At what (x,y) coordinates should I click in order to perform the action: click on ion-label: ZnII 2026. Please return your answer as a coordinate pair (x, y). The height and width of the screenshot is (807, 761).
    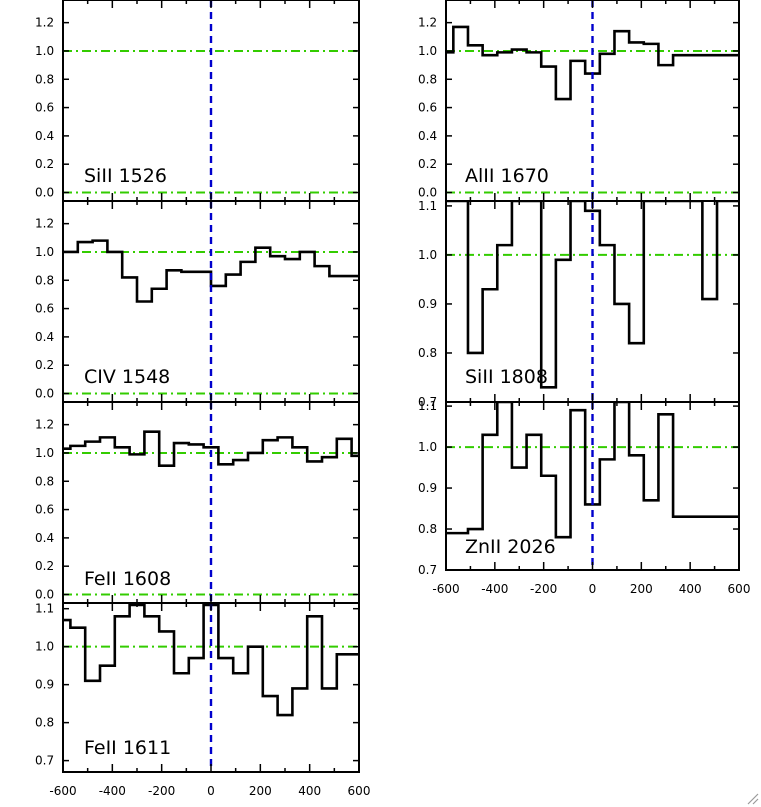
    Looking at the image, I should click on (510, 547).